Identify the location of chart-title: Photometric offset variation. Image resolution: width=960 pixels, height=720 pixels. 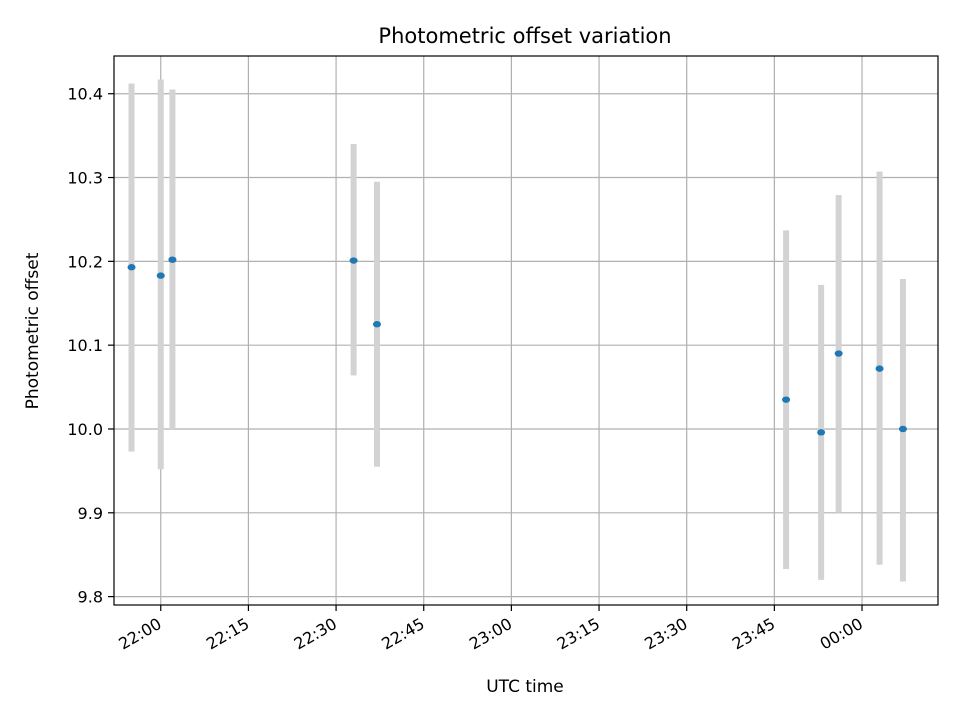
(524, 36).